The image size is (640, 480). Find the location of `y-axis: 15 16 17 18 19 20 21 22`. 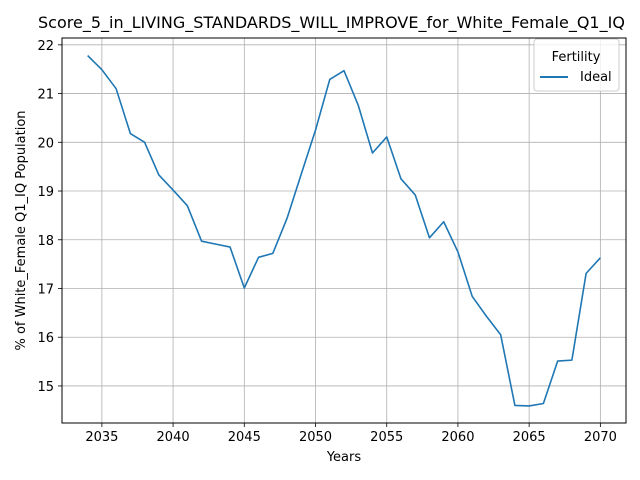

y-axis: 15 16 17 18 19 20 21 22 is located at coordinates (49, 217).